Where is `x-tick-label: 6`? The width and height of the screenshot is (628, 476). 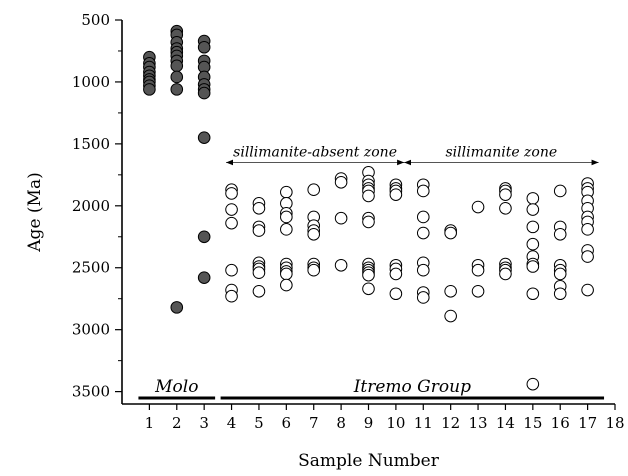
x-tick-label: 6 is located at coordinates (287, 423).